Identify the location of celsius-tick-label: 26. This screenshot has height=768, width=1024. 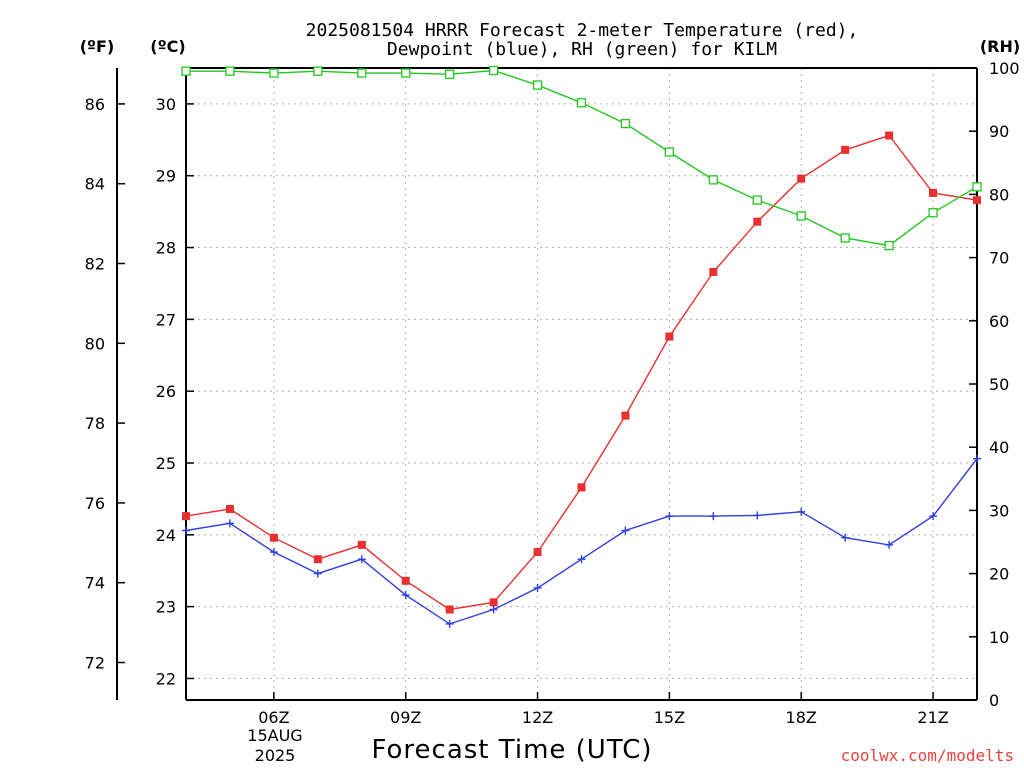
(166, 391).